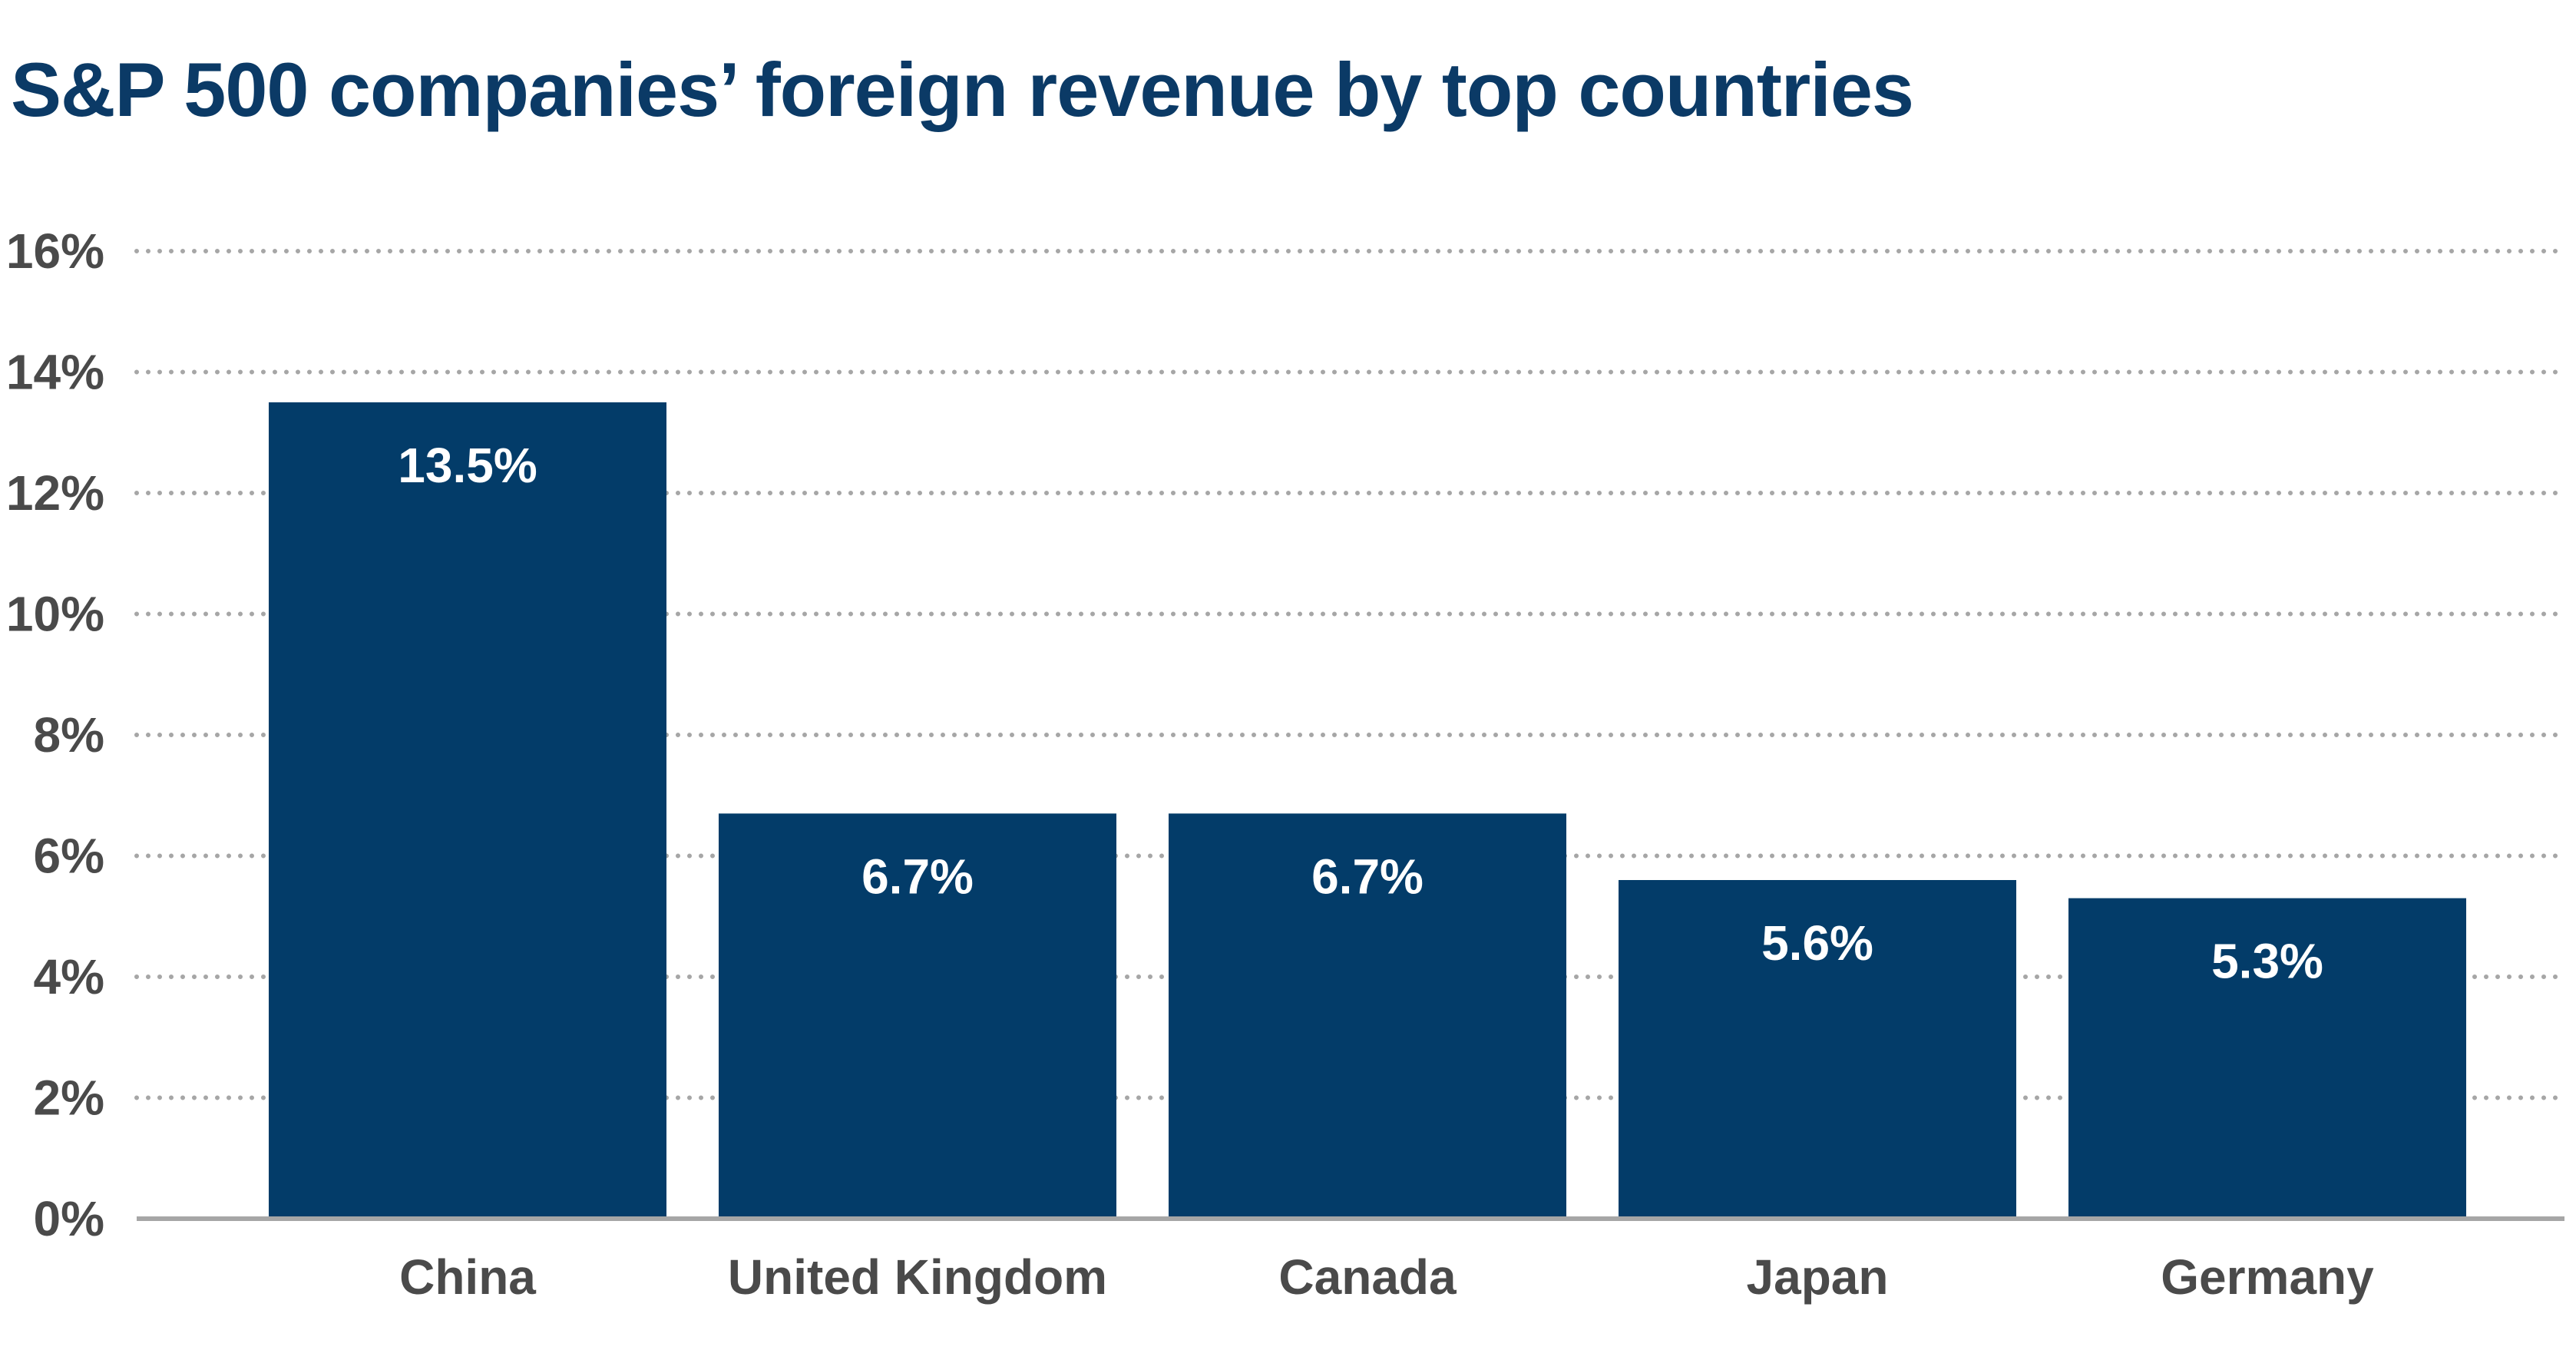 This screenshot has width=2576, height=1360. I want to click on y-tick-label: 4%, so click(69, 976).